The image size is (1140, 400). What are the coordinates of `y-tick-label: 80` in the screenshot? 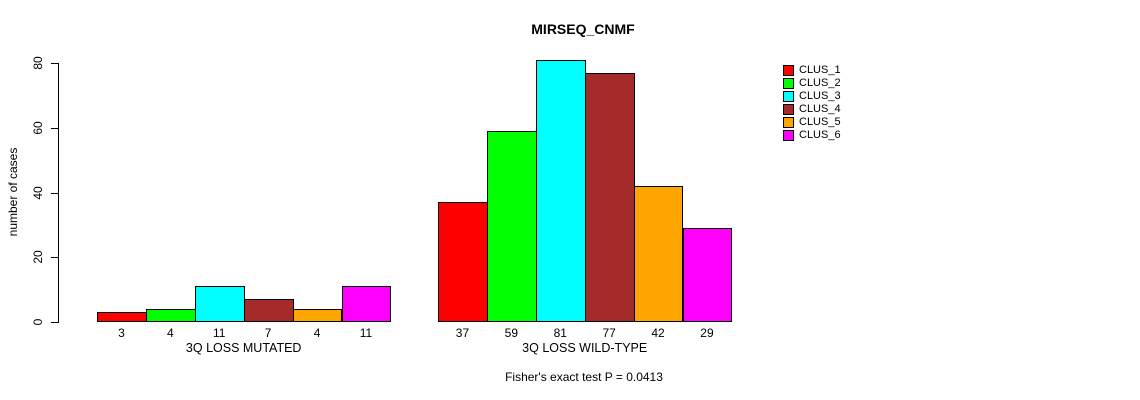 It's located at (38, 63).